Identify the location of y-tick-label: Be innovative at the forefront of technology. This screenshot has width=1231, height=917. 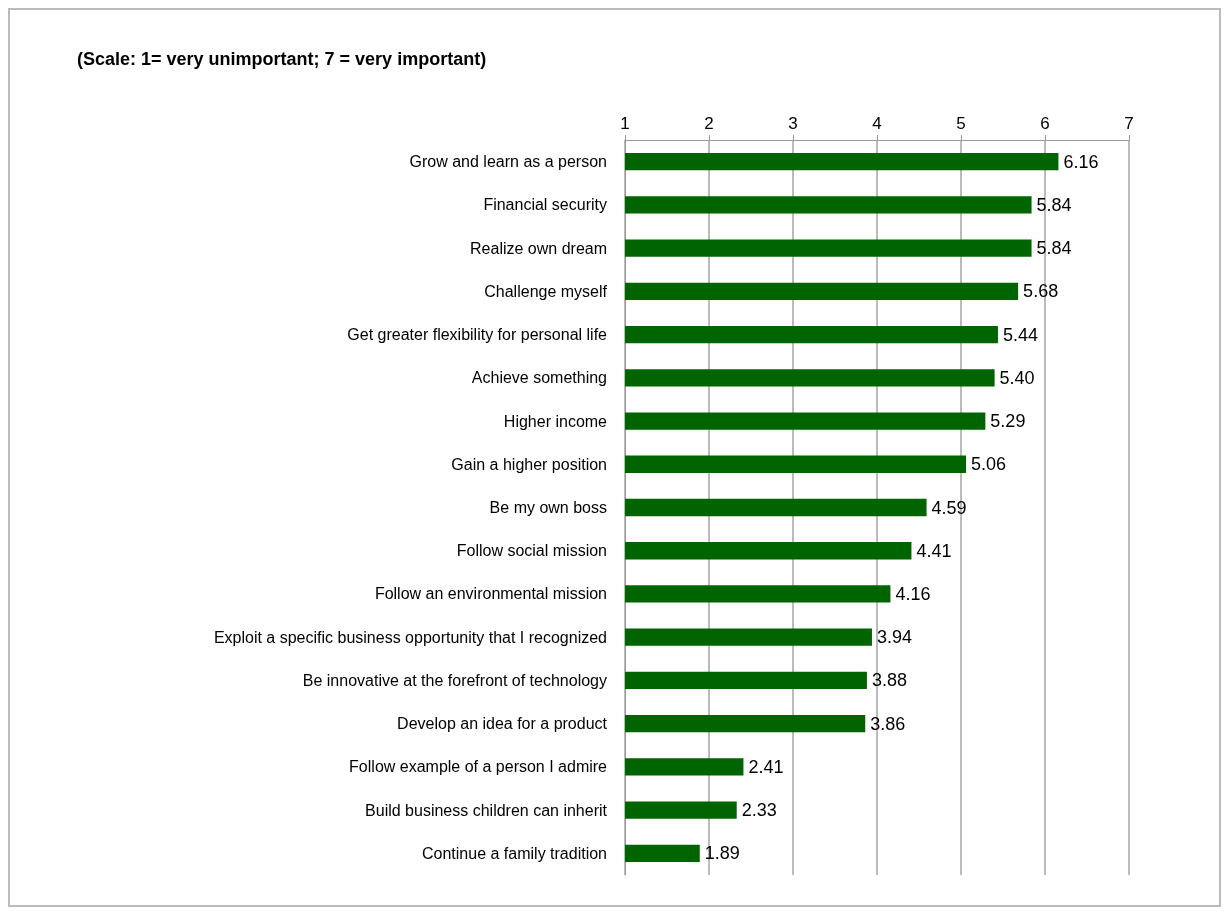
(454, 680).